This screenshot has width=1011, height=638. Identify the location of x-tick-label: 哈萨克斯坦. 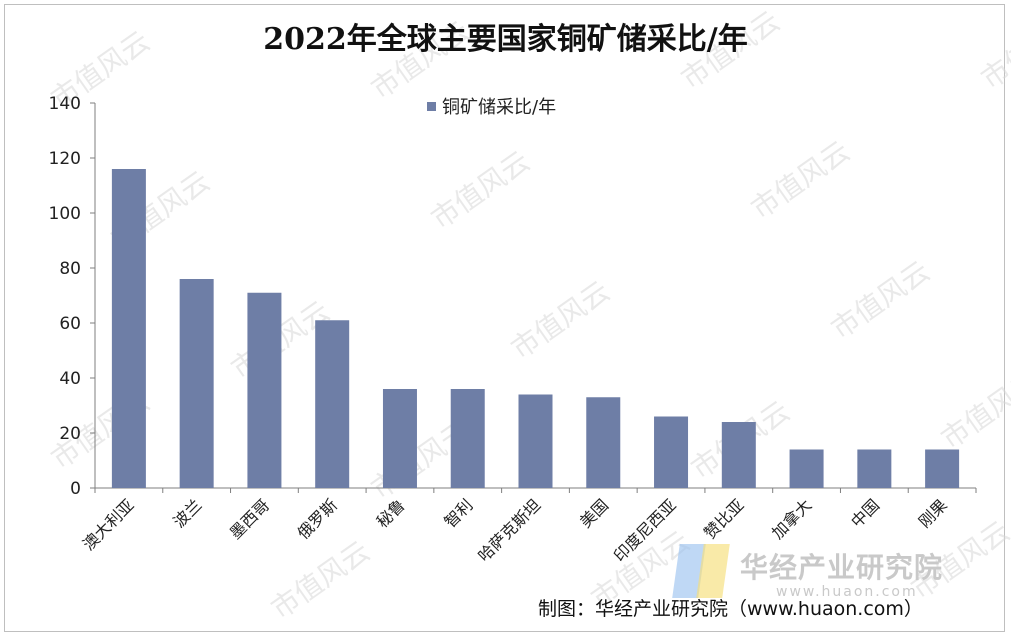
(509, 530).